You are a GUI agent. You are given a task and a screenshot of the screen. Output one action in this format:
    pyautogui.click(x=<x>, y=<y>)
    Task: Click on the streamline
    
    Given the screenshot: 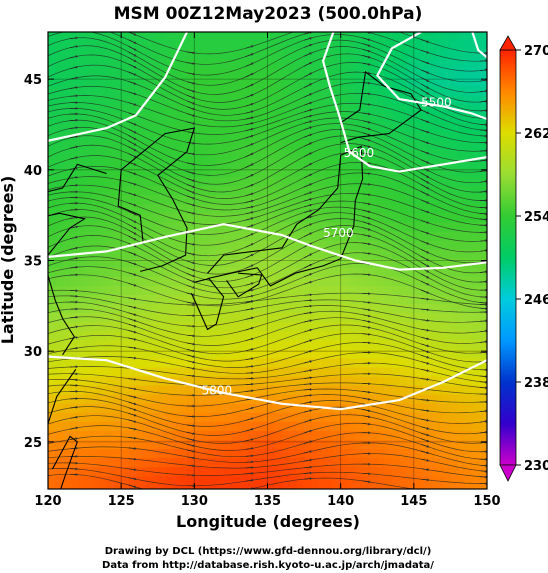 What is the action you would take?
    pyautogui.click(x=267, y=266)
    